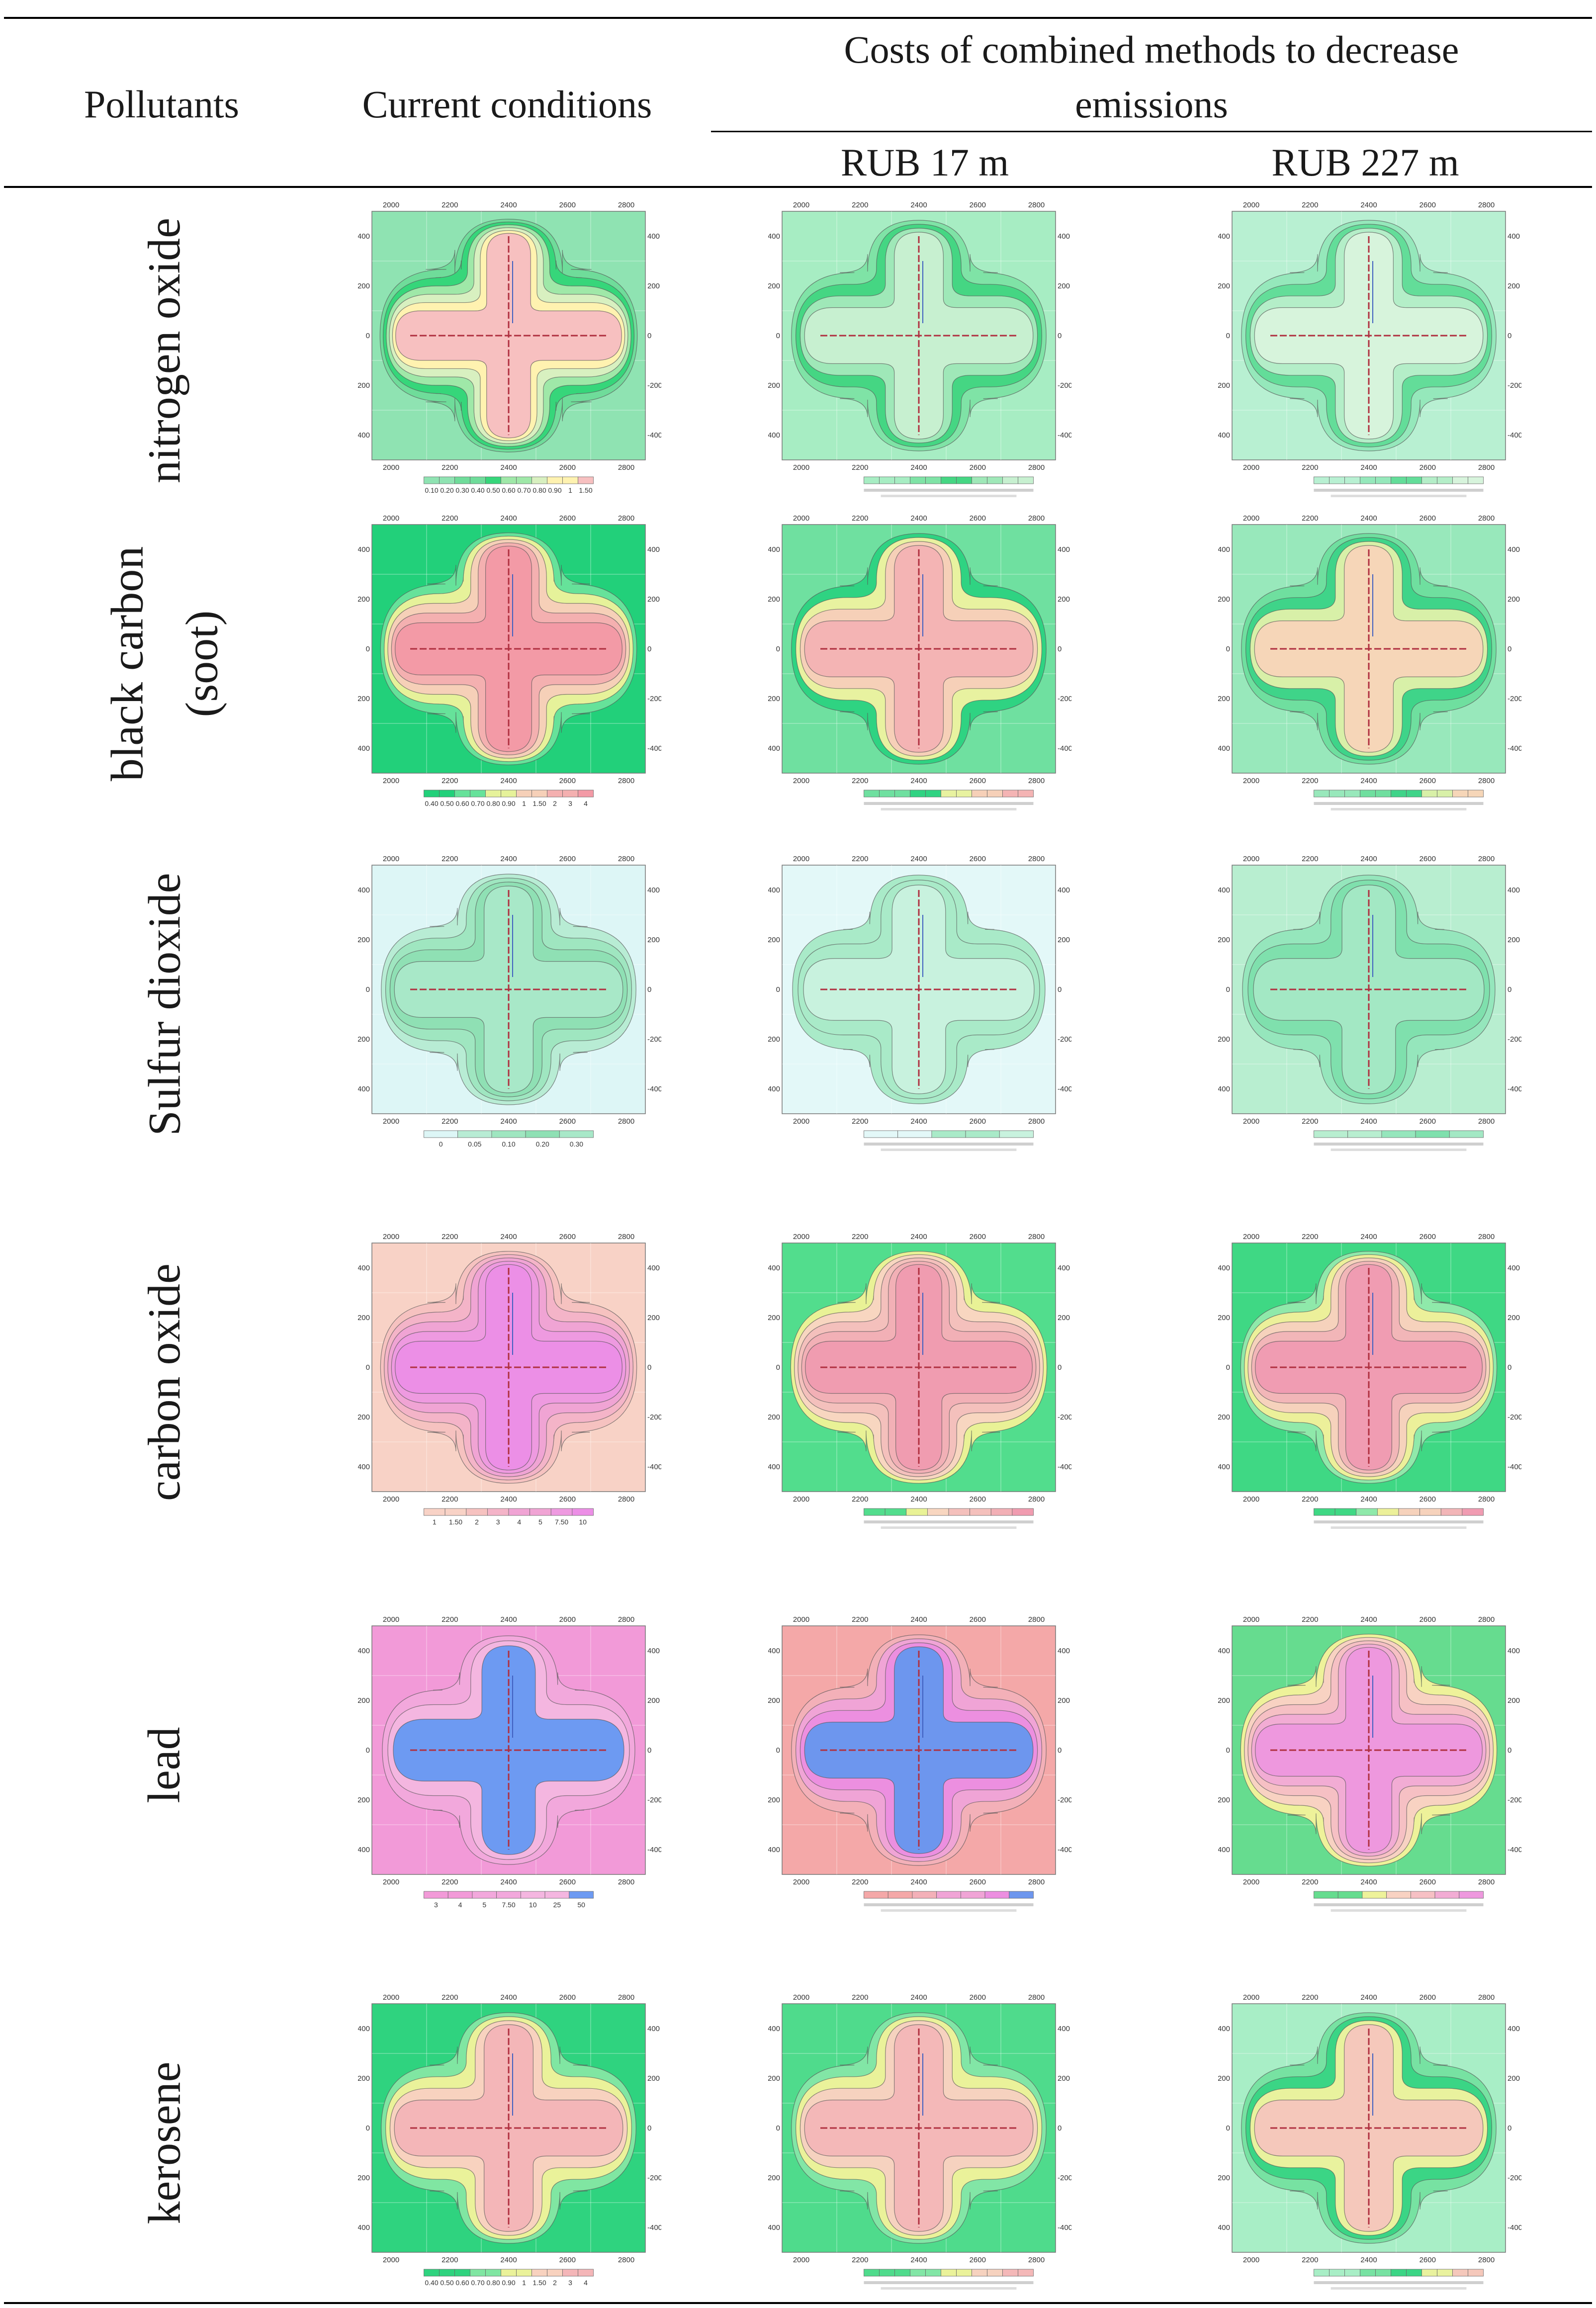 The height and width of the screenshot is (2308, 1596). I want to click on svg-text: 0.20, so click(543, 1144).